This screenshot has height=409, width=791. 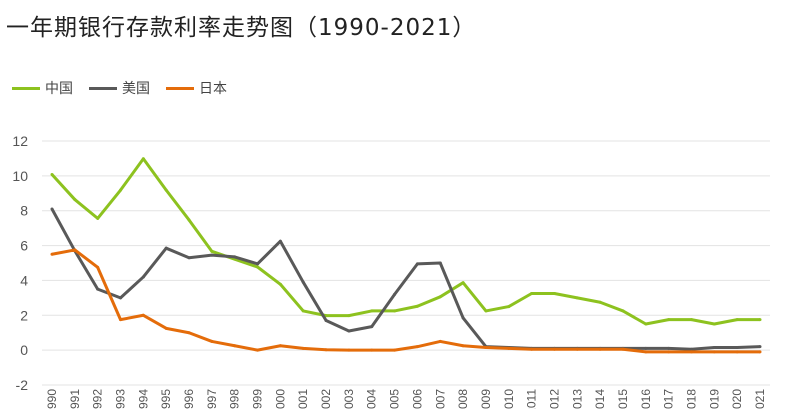 What do you see at coordinates (166, 399) in the screenshot?
I see `x-tick-label: 1995` at bounding box center [166, 399].